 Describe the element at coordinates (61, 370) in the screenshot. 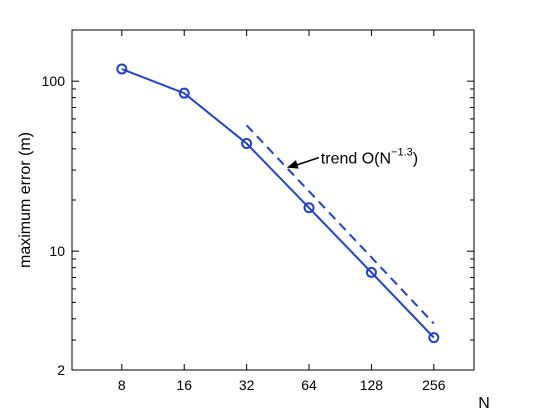

I see `y-tick-label: 2` at that location.